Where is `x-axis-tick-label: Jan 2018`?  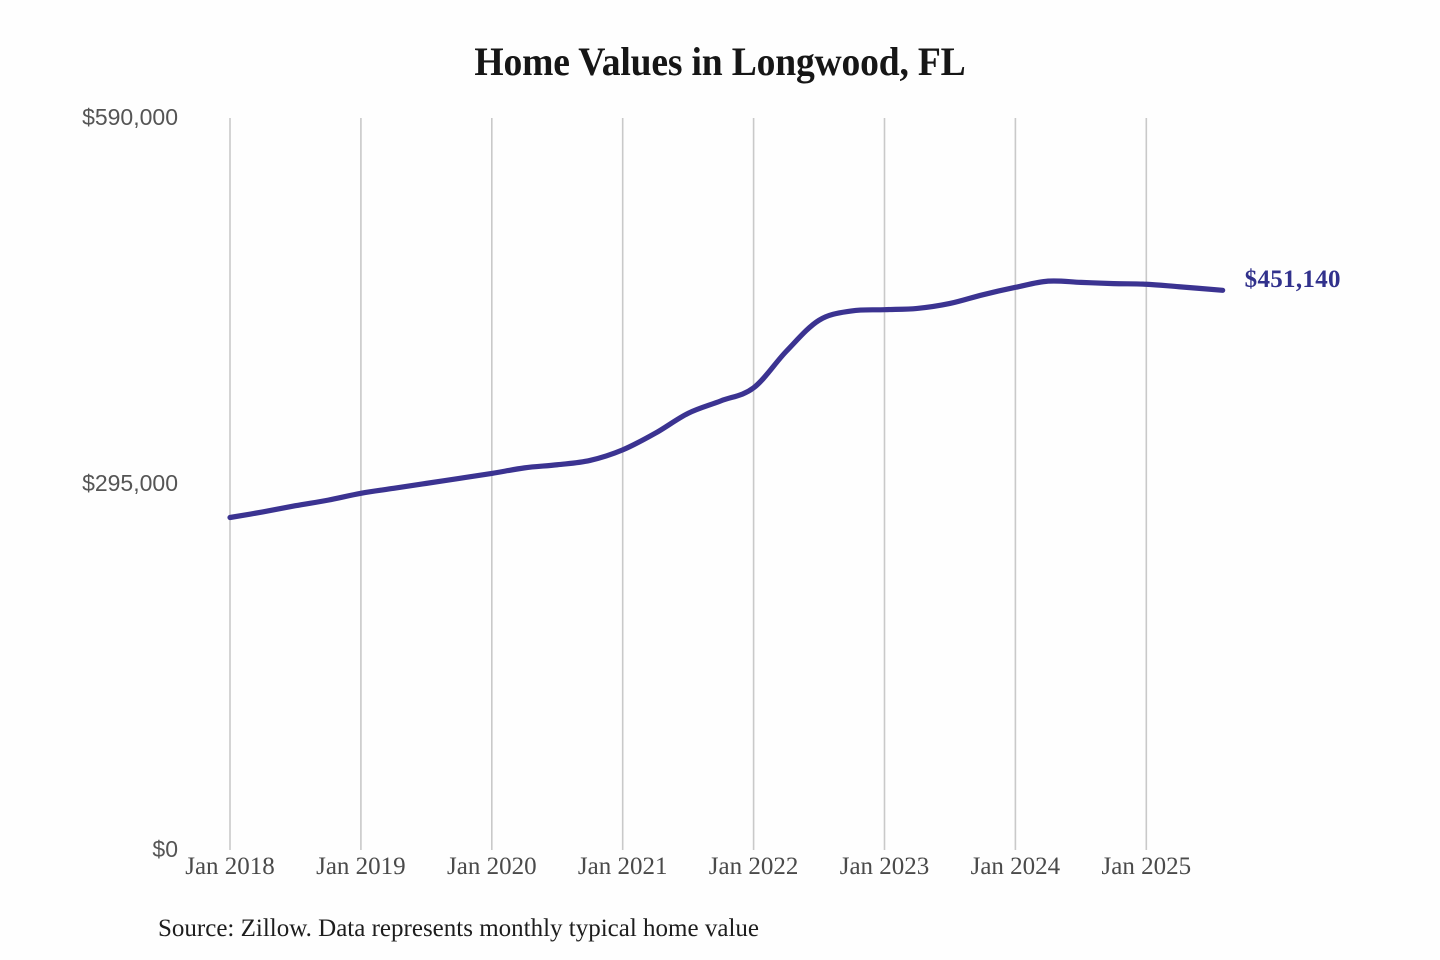 x-axis-tick-label: Jan 2018 is located at coordinates (230, 866).